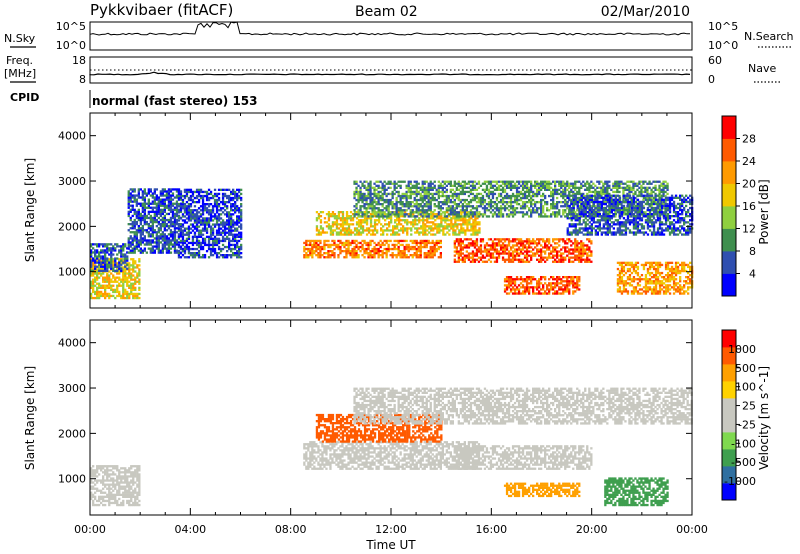 The height and width of the screenshot is (554, 800). What do you see at coordinates (20, 38) in the screenshot?
I see `nsky-label: N.Sky` at bounding box center [20, 38].